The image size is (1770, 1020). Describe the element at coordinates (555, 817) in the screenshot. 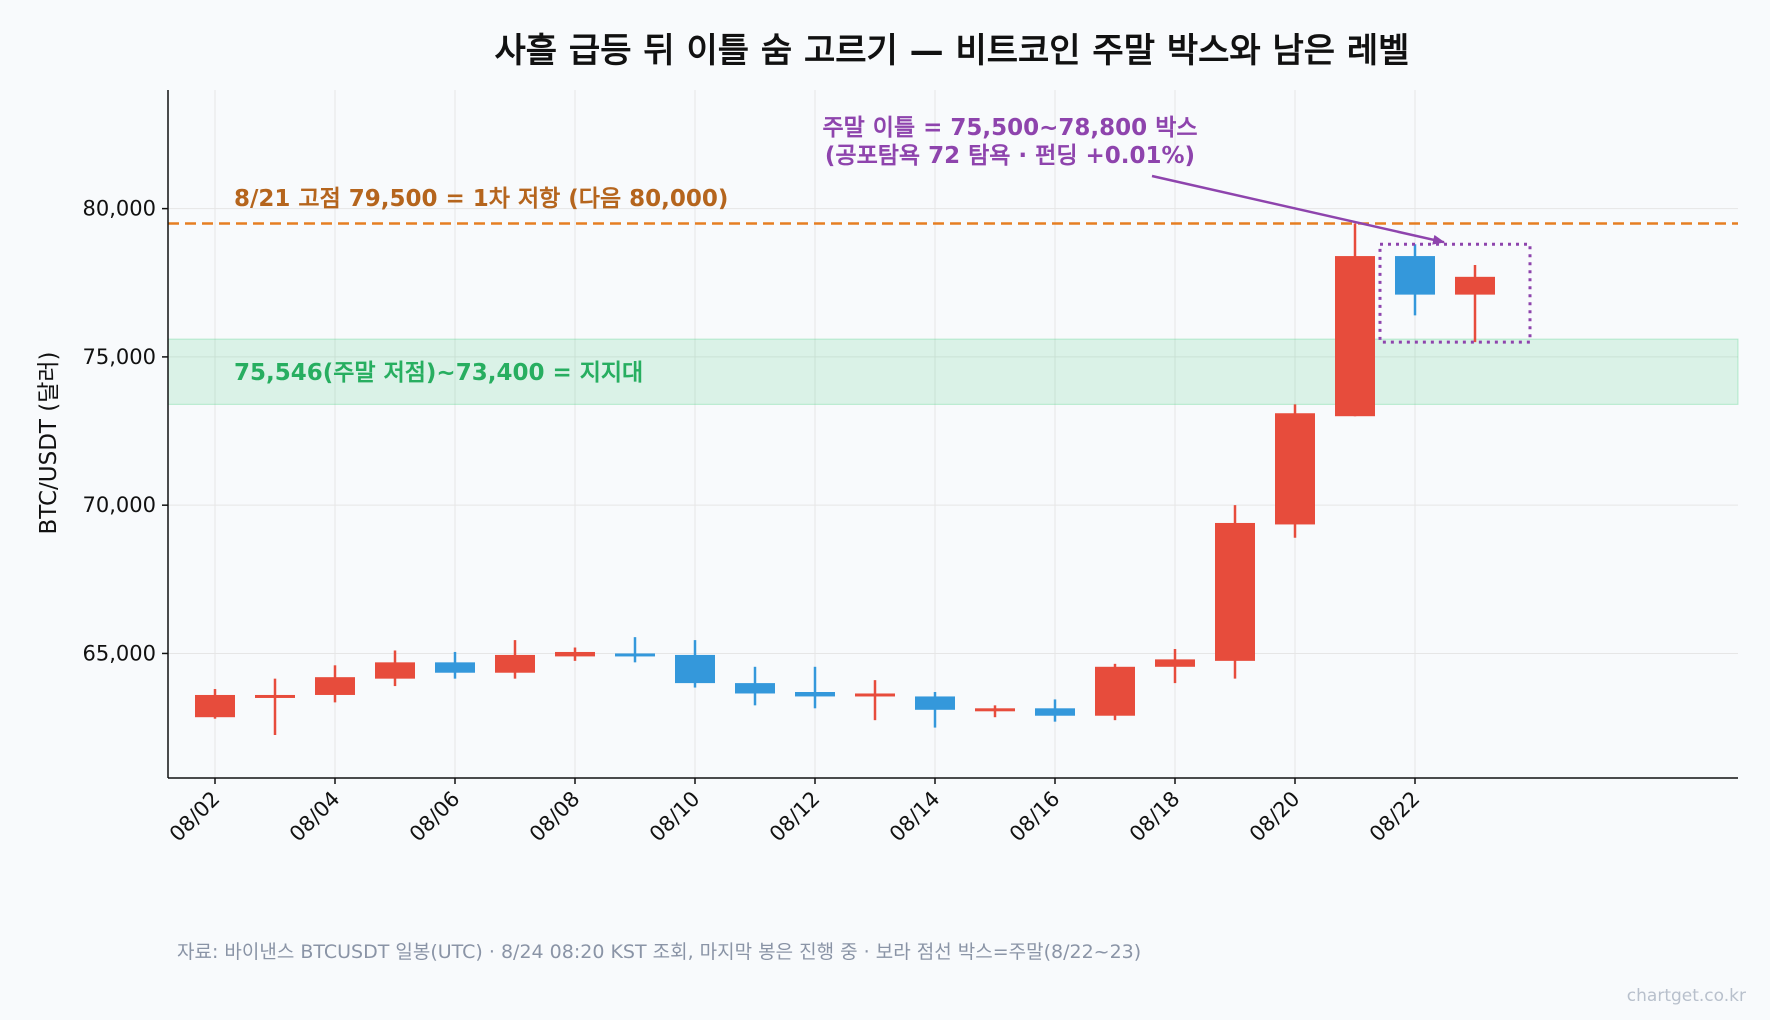

I see `x-tick-label: 08/08` at that location.